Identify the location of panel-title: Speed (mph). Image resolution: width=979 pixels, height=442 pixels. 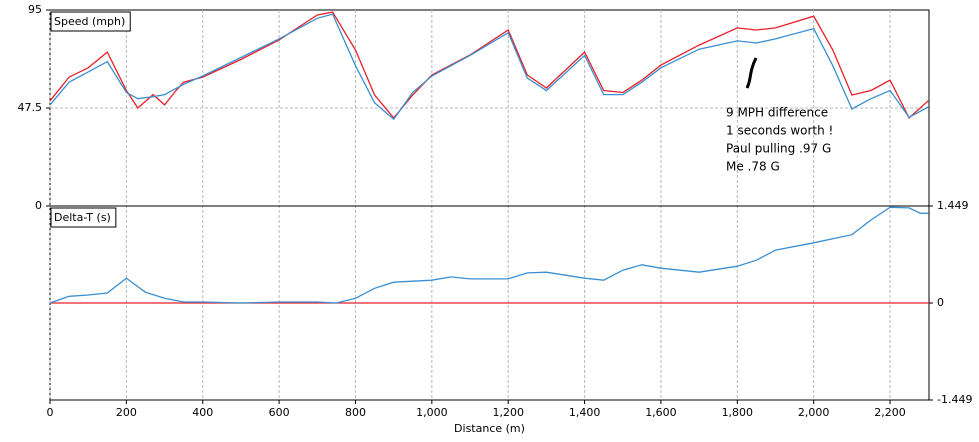
(89, 21).